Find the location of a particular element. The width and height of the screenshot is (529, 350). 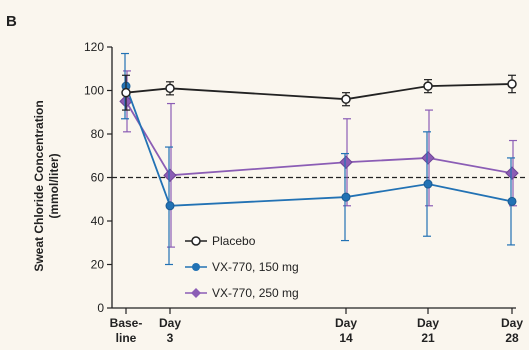

legend-label: Placebo is located at coordinates (234, 241).